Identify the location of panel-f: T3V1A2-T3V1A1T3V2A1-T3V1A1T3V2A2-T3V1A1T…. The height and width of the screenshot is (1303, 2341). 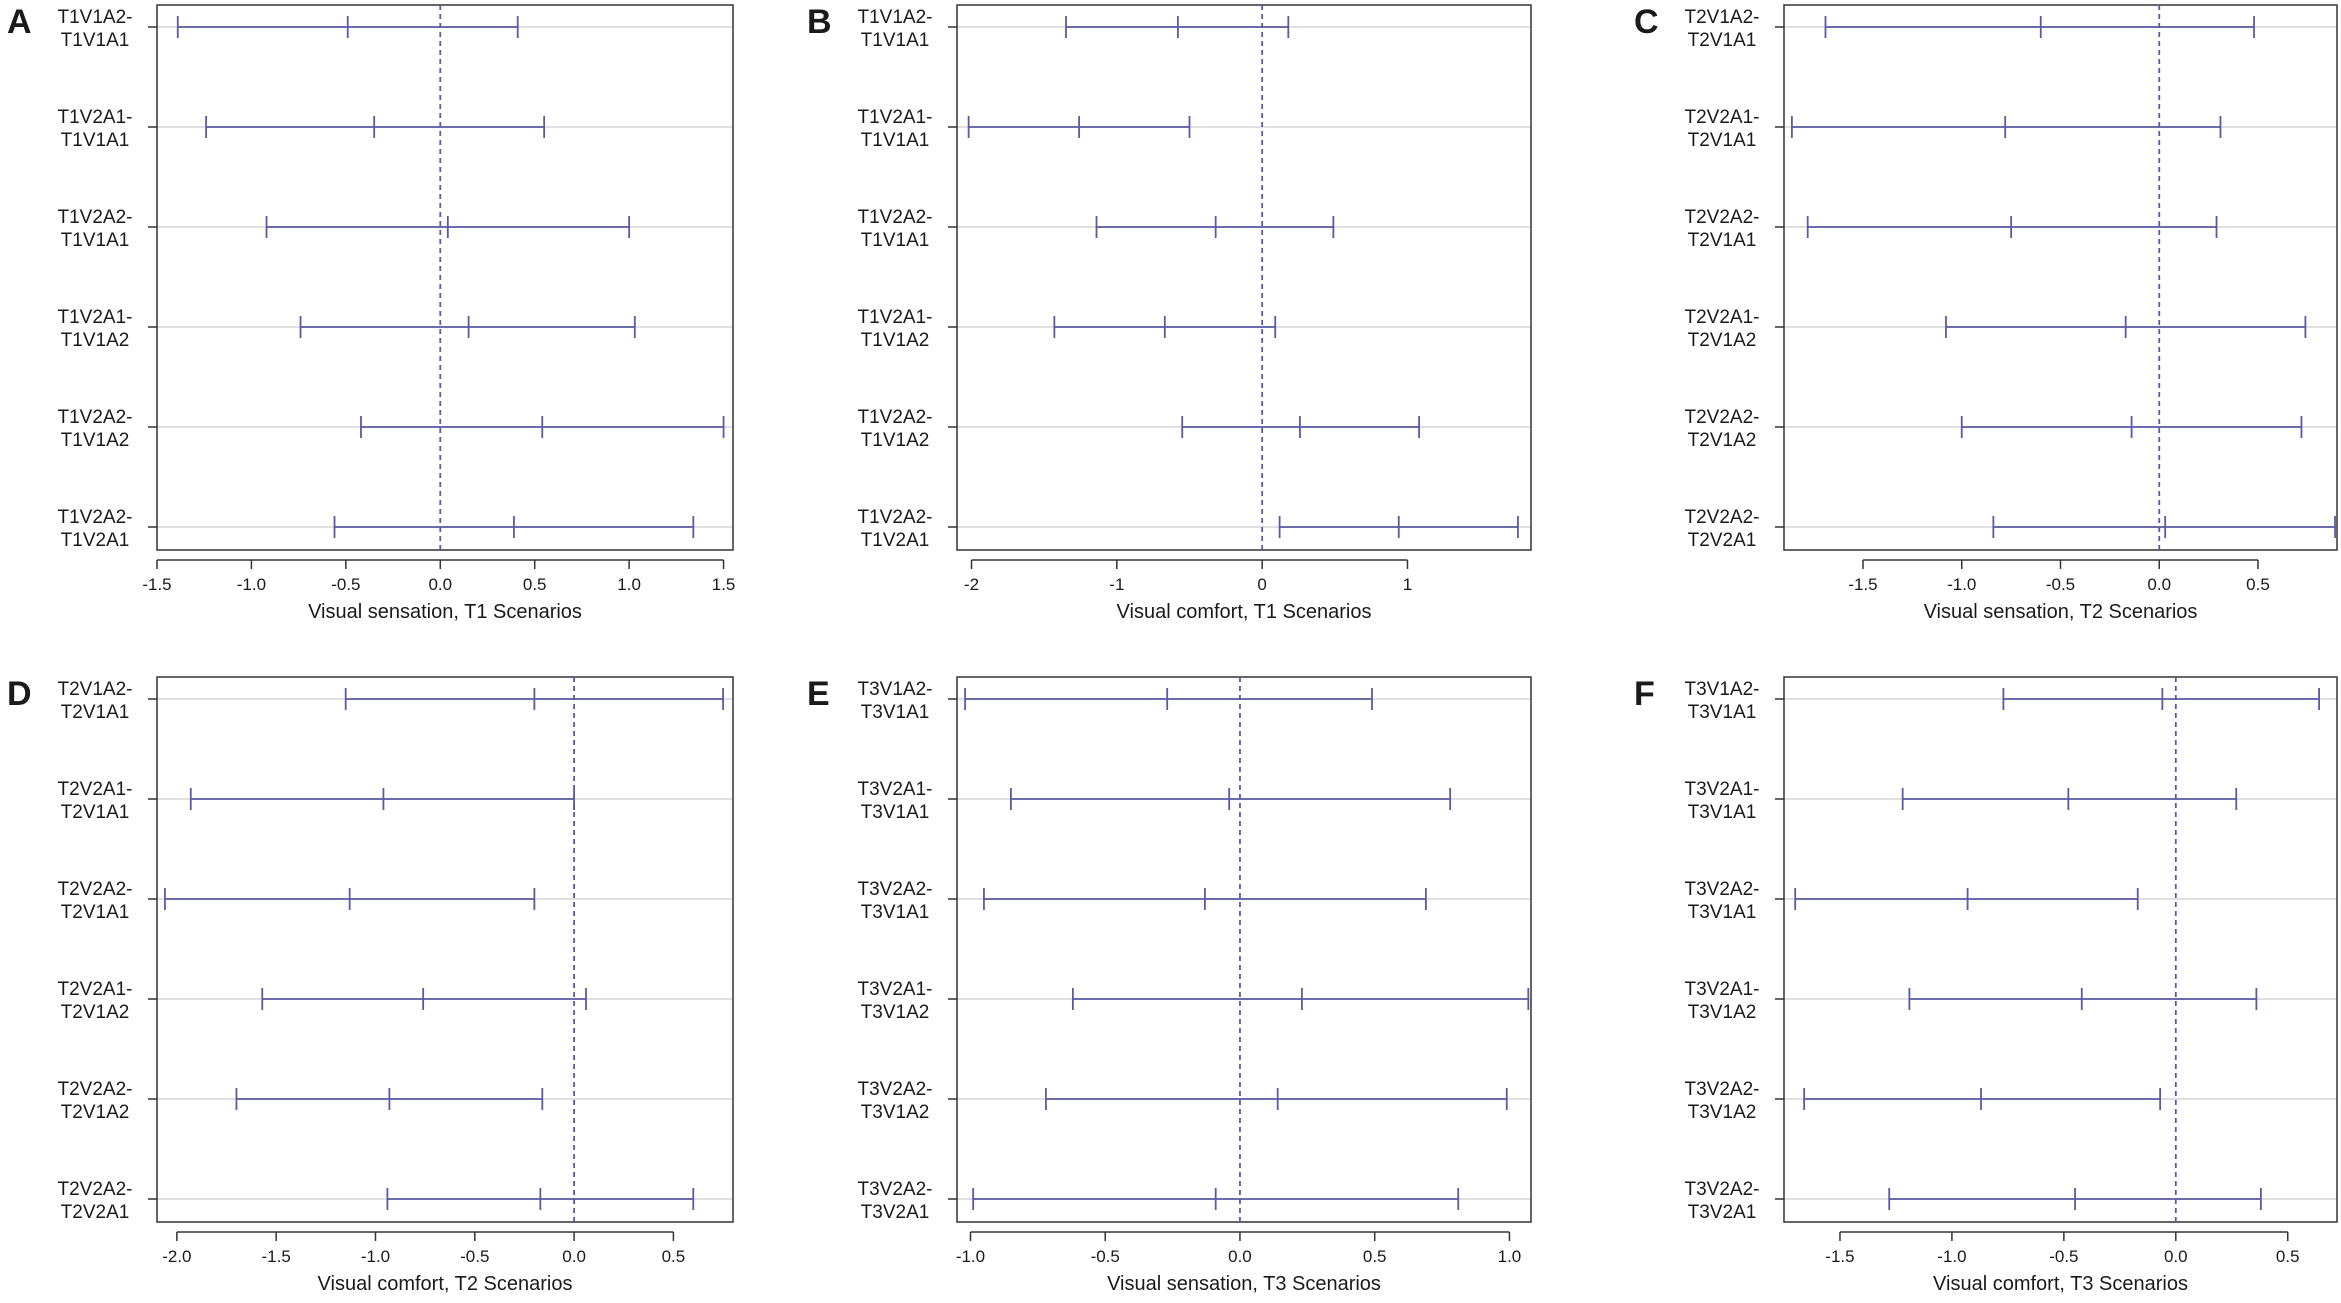
(1986, 985).